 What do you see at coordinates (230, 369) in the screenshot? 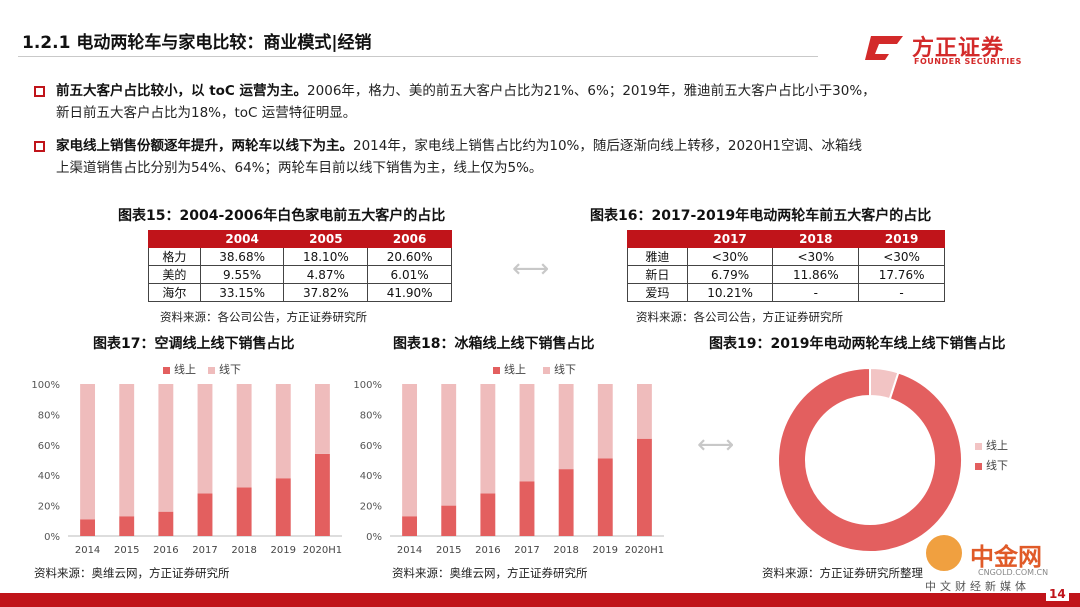
I see `legend-label: 线下` at bounding box center [230, 369].